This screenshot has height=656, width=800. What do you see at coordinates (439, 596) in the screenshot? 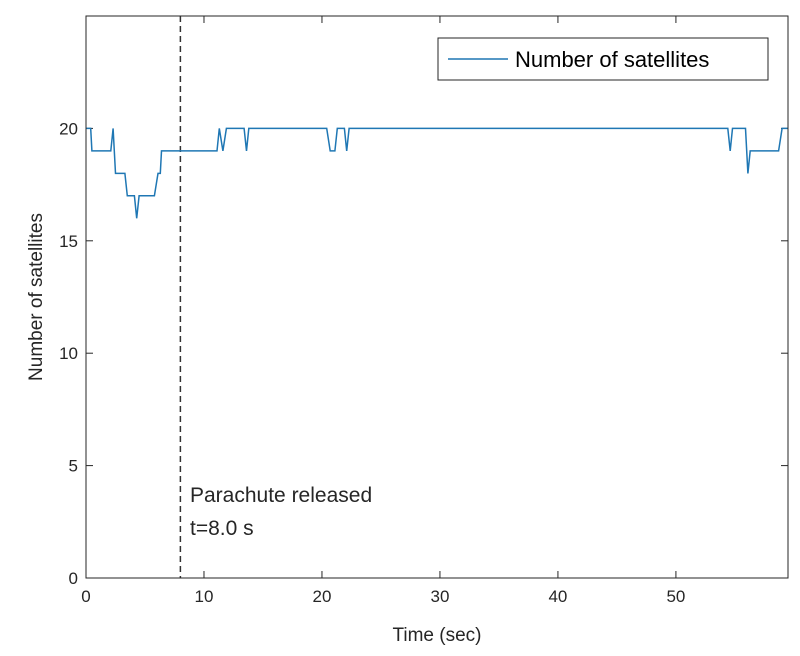
I see `x-tick-label: 30` at bounding box center [439, 596].